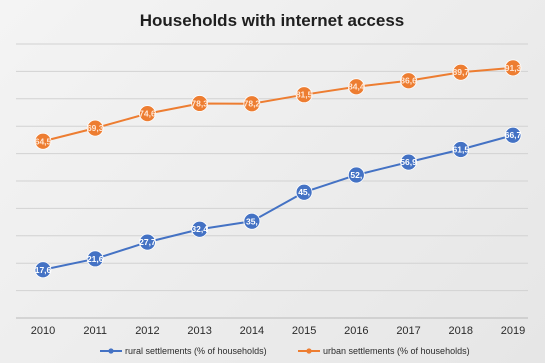 The width and height of the screenshot is (545, 363). I want to click on data-label: 86,6, so click(408, 81).